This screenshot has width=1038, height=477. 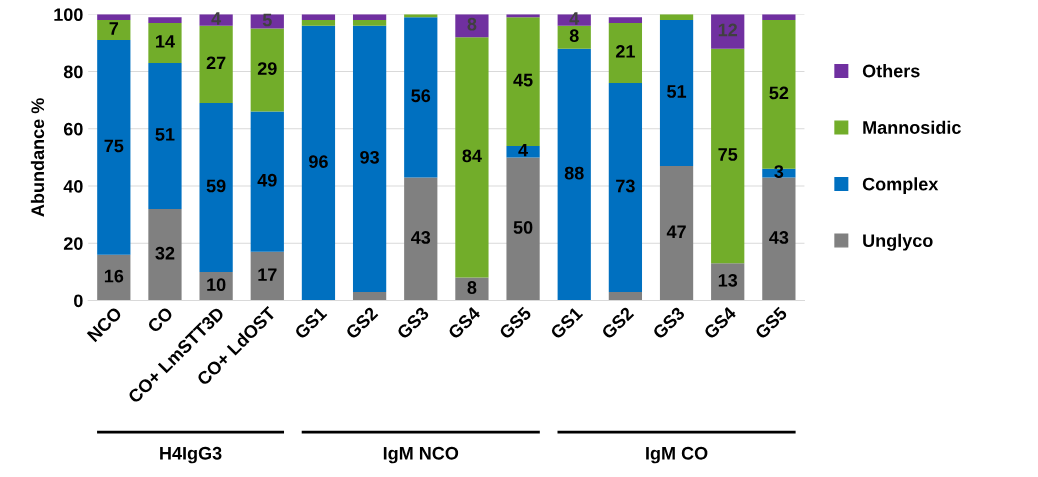 I want to click on data-label: 12, so click(x=728, y=30).